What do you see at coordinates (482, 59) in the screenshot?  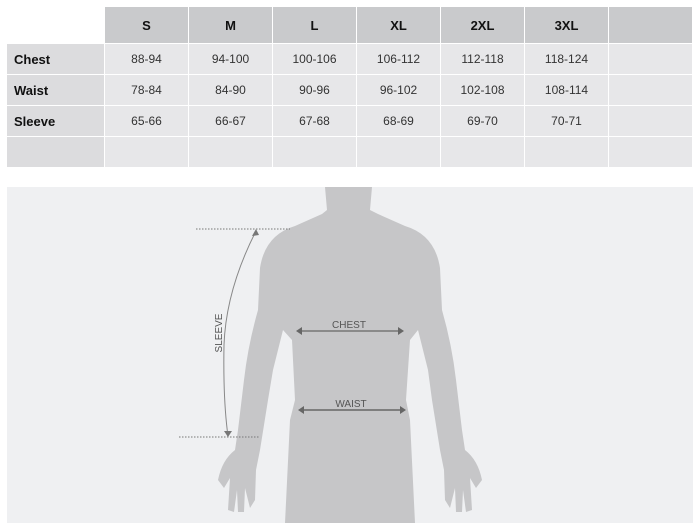 I see `table-cell: 112-118` at bounding box center [482, 59].